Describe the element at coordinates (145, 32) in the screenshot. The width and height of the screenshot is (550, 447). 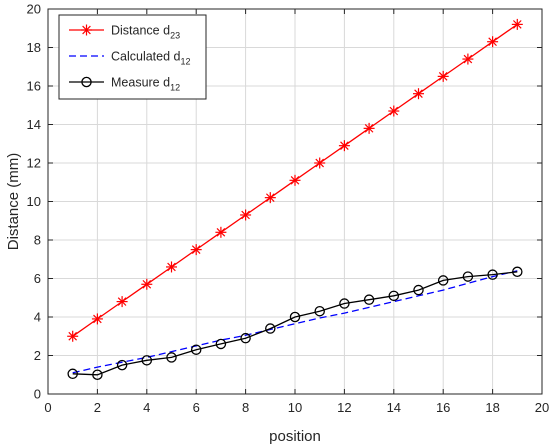
I see `legend-label: Distance d23` at that location.